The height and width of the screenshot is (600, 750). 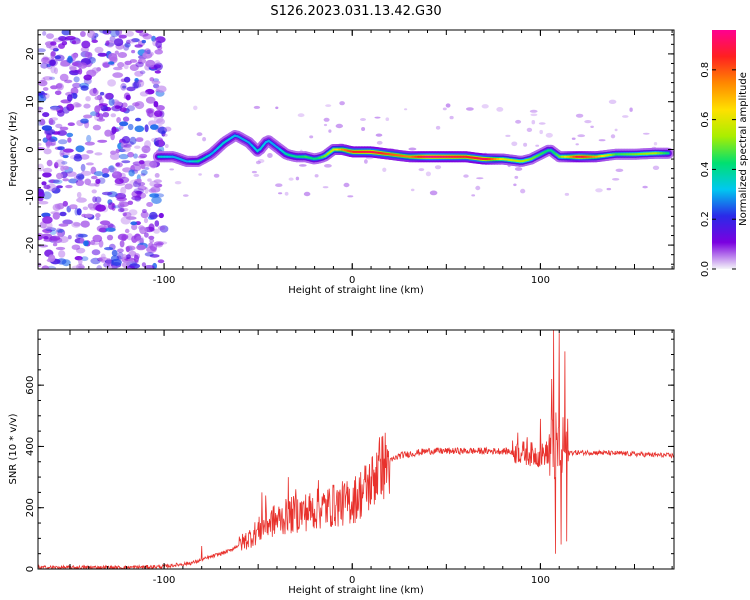 I want to click on snr-x-label: Height of straight line (km), so click(x=356, y=590).